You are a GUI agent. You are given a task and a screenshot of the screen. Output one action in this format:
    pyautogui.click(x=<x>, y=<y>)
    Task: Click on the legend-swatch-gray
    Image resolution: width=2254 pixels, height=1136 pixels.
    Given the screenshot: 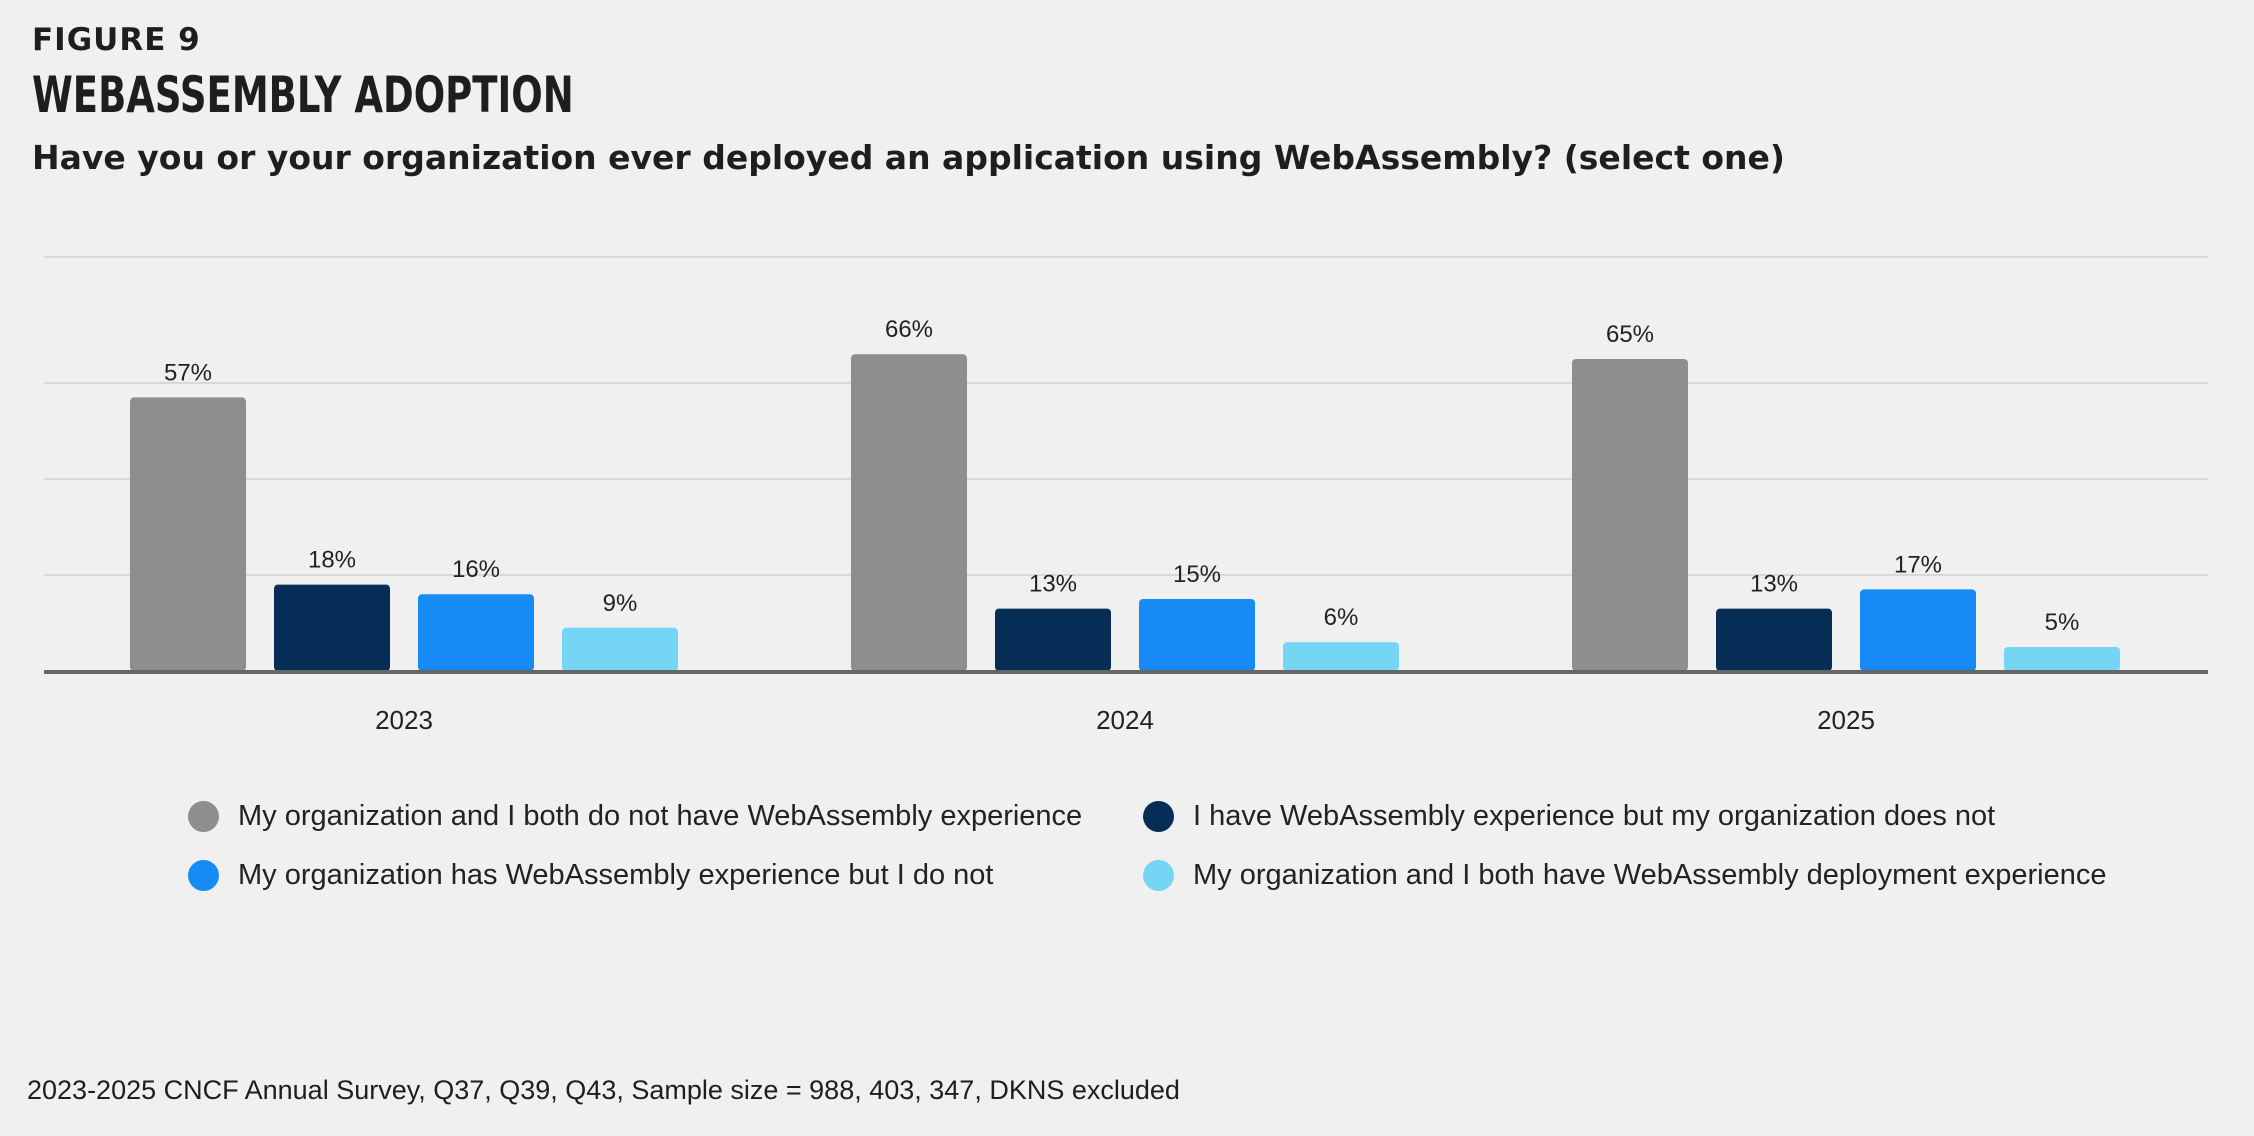 What is the action you would take?
    pyautogui.click(x=203, y=816)
    